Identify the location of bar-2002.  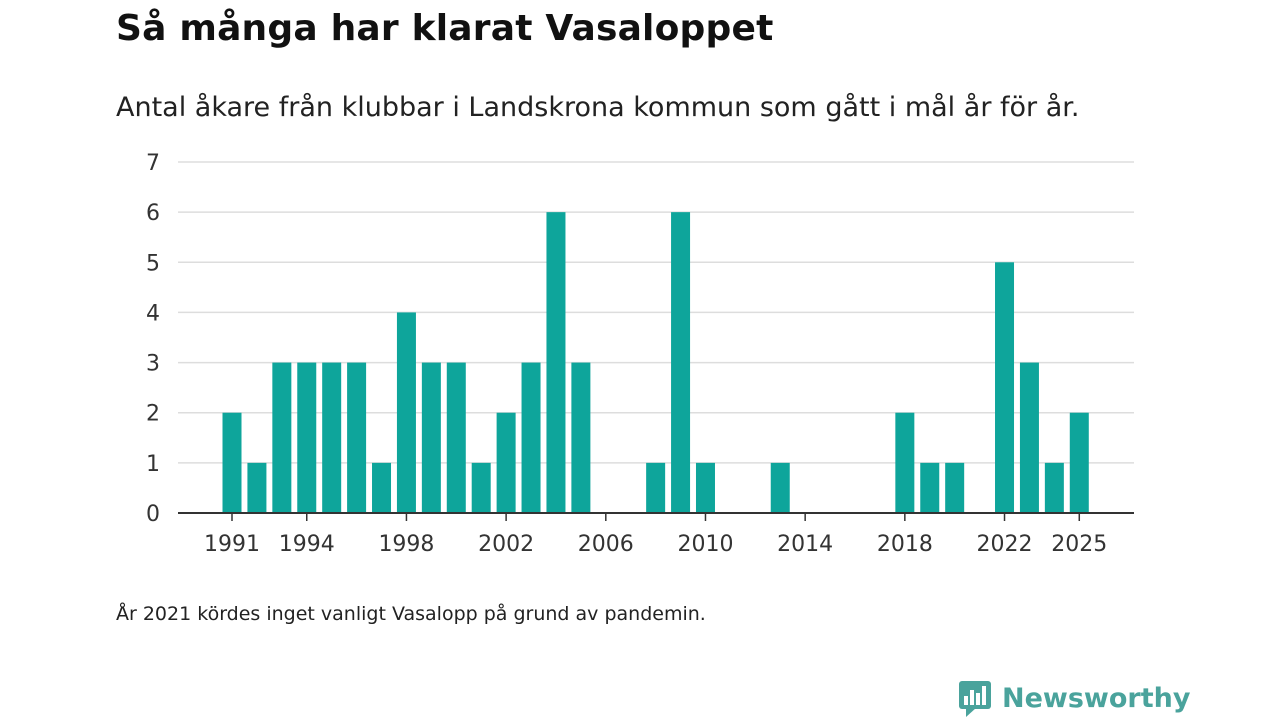
(506, 462).